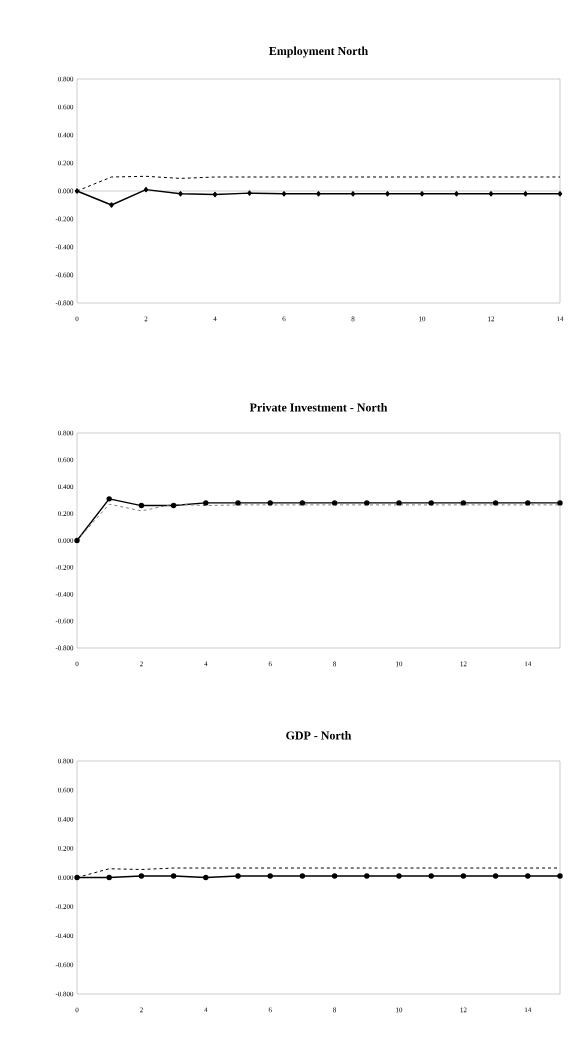 The image size is (569, 1039). What do you see at coordinates (319, 735) in the screenshot?
I see `chart-title: GDP - North` at bounding box center [319, 735].